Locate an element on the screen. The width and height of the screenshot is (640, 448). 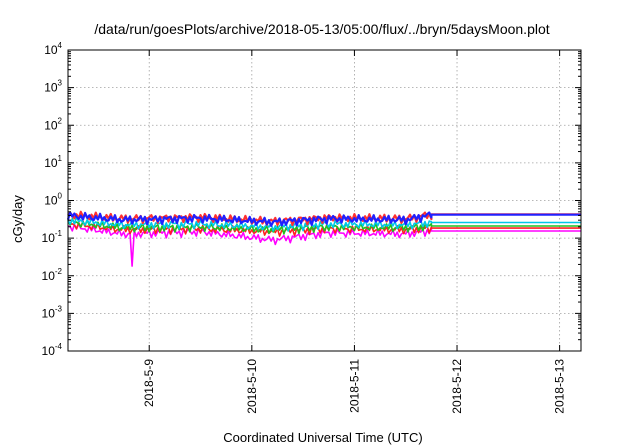
y-tick-labels: 10⁻⁴ 10⁻³ 10⁻² 10⁻¹ 10⁰ 10¹ 10² 10³ 10⁴ is located at coordinates (52, 199).